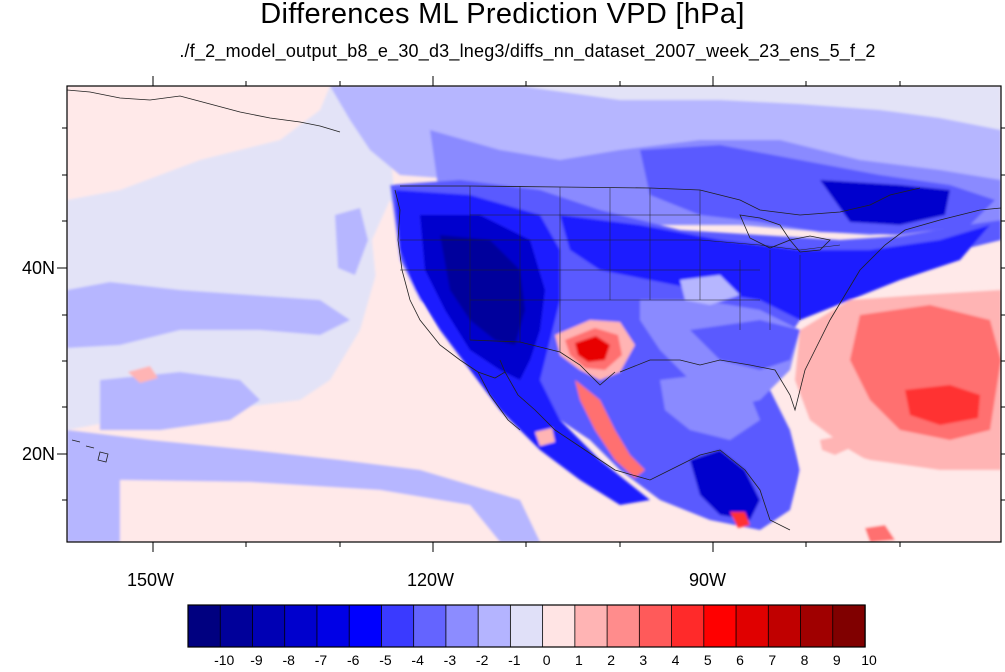 This screenshot has height=672, width=1005. Describe the element at coordinates (611, 660) in the screenshot. I see `colorbar-tick-label: 2` at that location.